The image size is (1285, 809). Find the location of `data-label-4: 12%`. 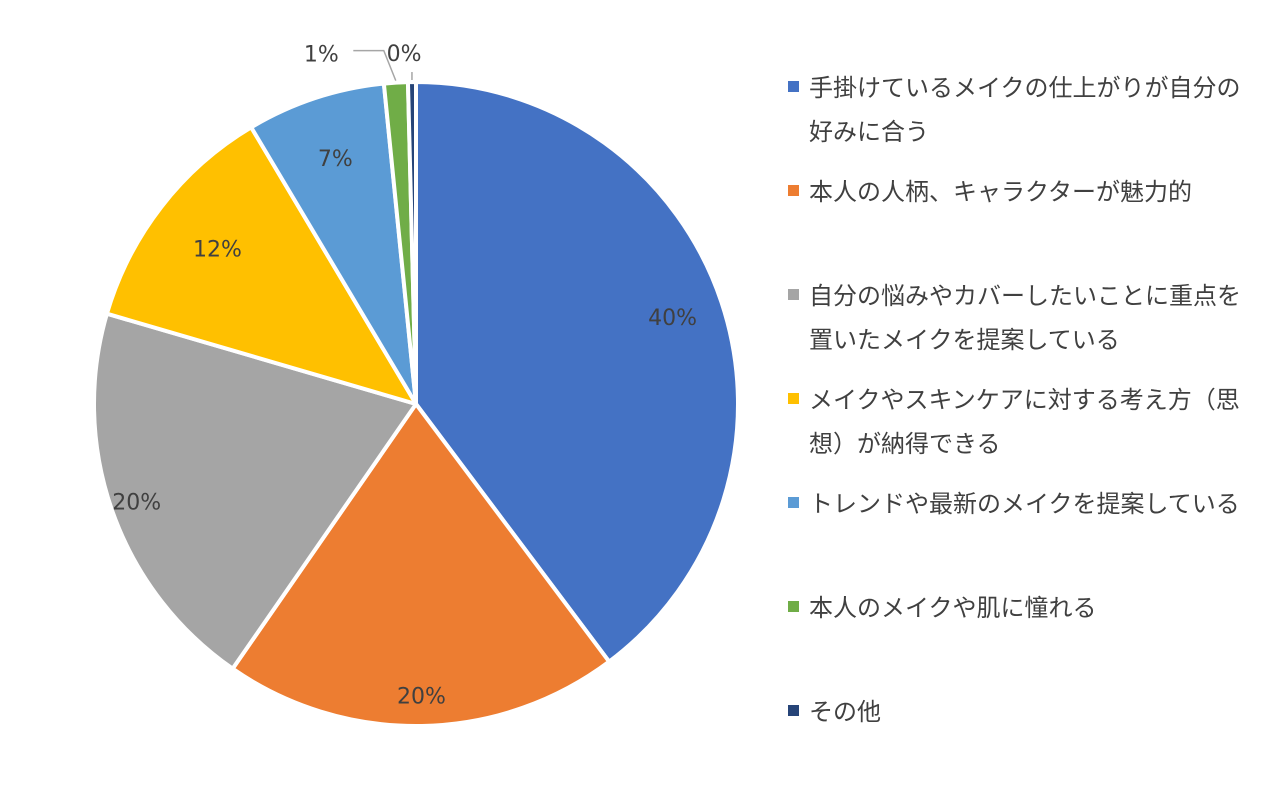

data-label-4: 12% is located at coordinates (217, 250).